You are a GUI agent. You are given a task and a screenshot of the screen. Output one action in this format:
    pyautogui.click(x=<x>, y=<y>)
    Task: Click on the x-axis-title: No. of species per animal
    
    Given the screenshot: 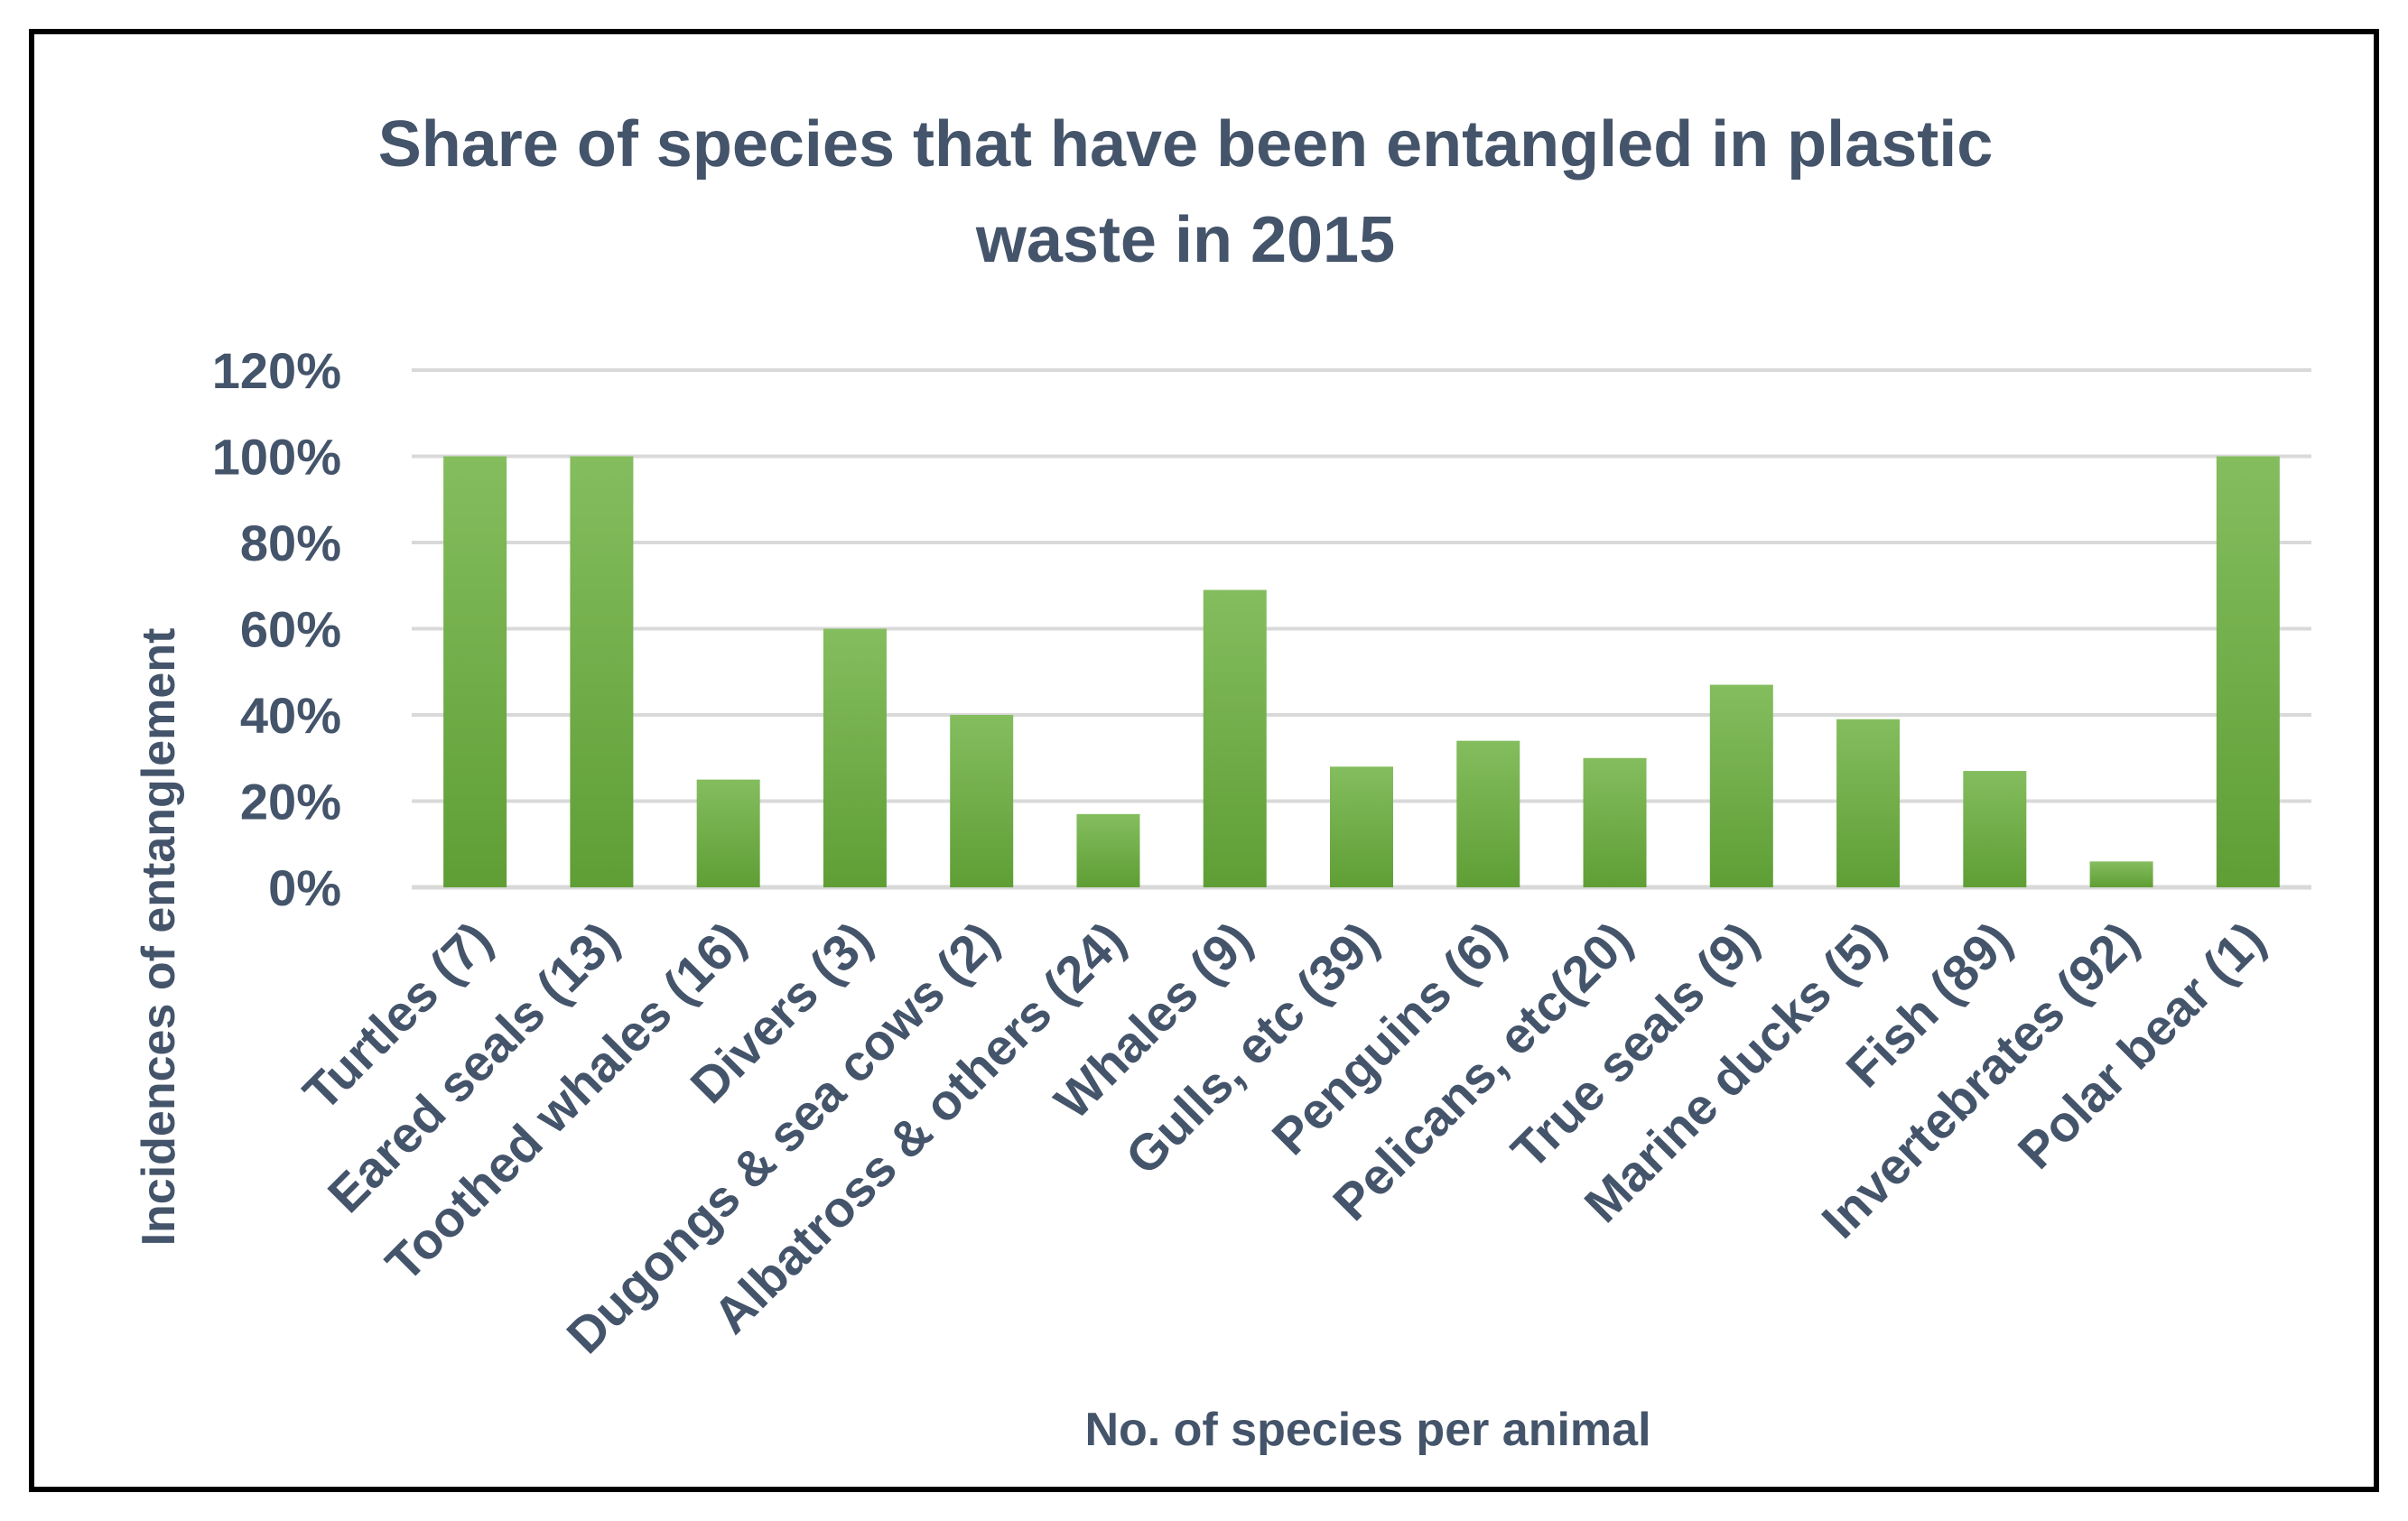 What is the action you would take?
    pyautogui.click(x=1367, y=1430)
    